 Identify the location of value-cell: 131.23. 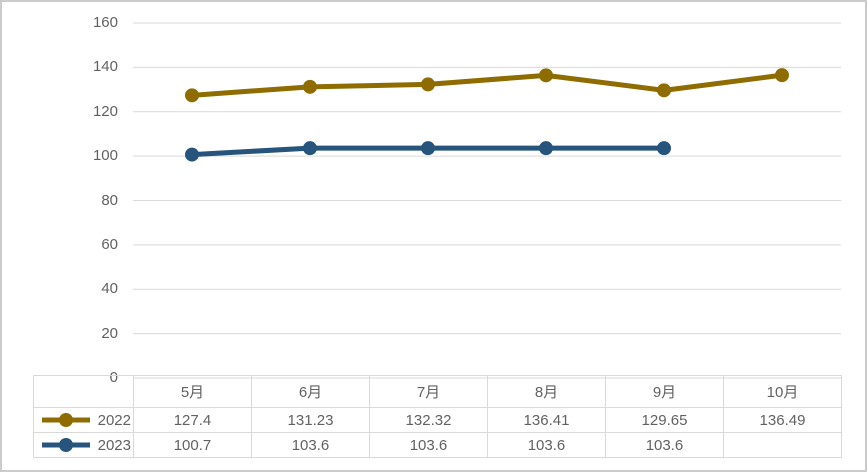
(310, 420).